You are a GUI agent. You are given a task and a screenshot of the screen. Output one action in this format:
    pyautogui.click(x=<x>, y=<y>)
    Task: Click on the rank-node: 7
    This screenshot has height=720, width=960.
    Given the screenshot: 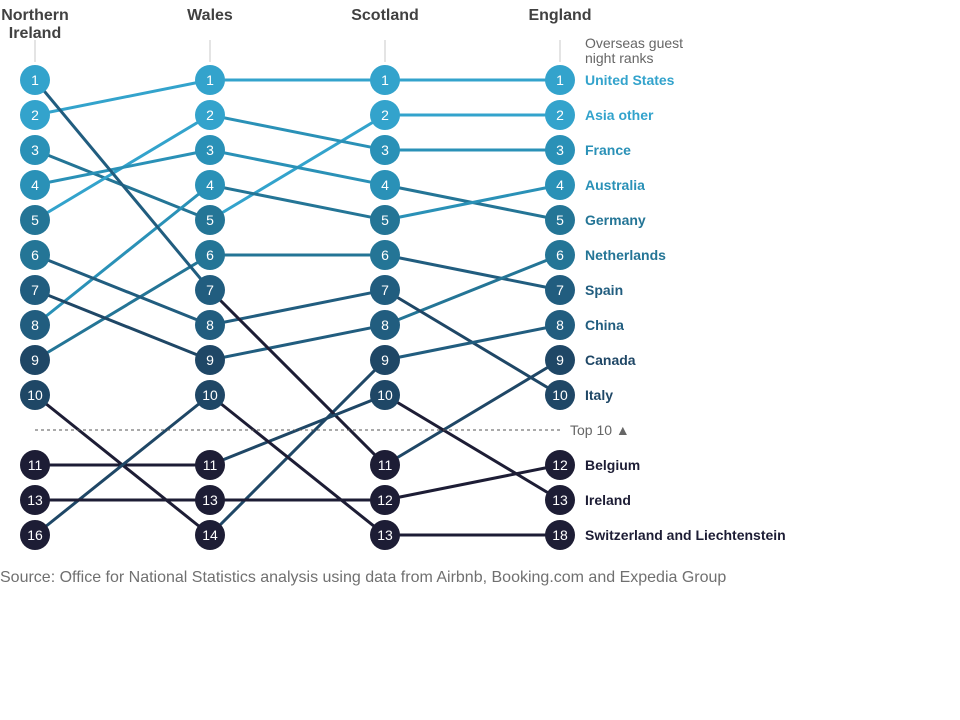 What is the action you would take?
    pyautogui.click(x=210, y=290)
    